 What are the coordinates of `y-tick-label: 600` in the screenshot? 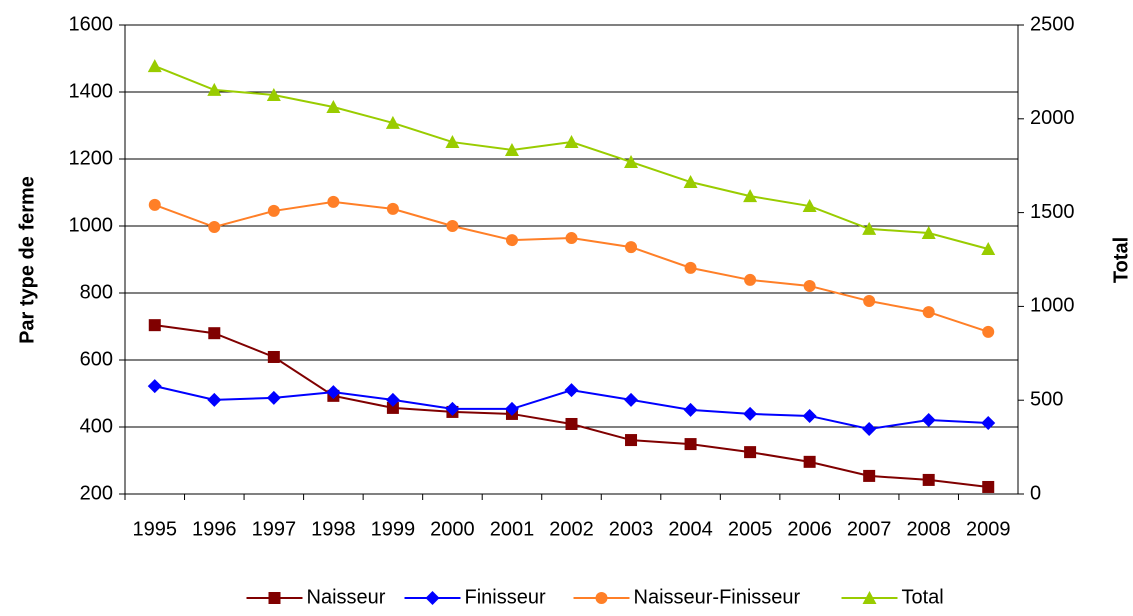 It's located at (96, 359).